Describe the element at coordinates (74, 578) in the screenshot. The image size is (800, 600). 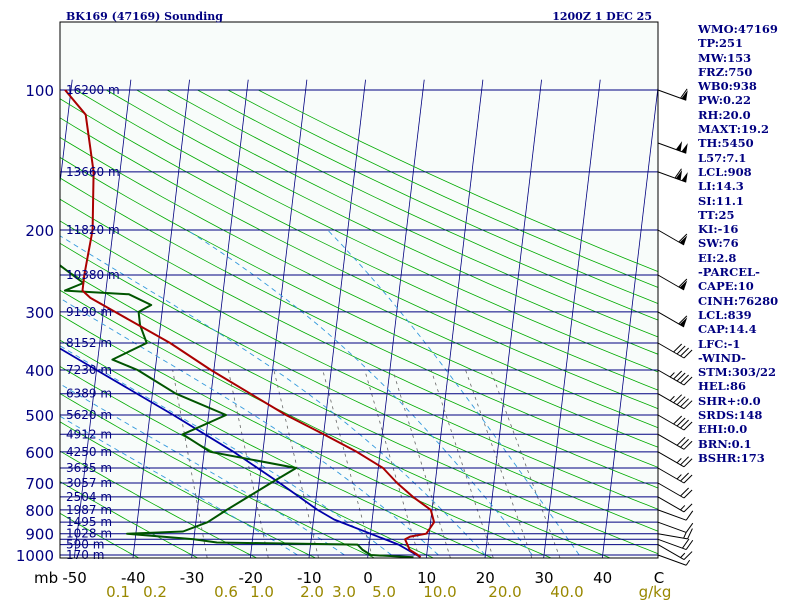
I see `temperature-tick-label: -50` at that location.